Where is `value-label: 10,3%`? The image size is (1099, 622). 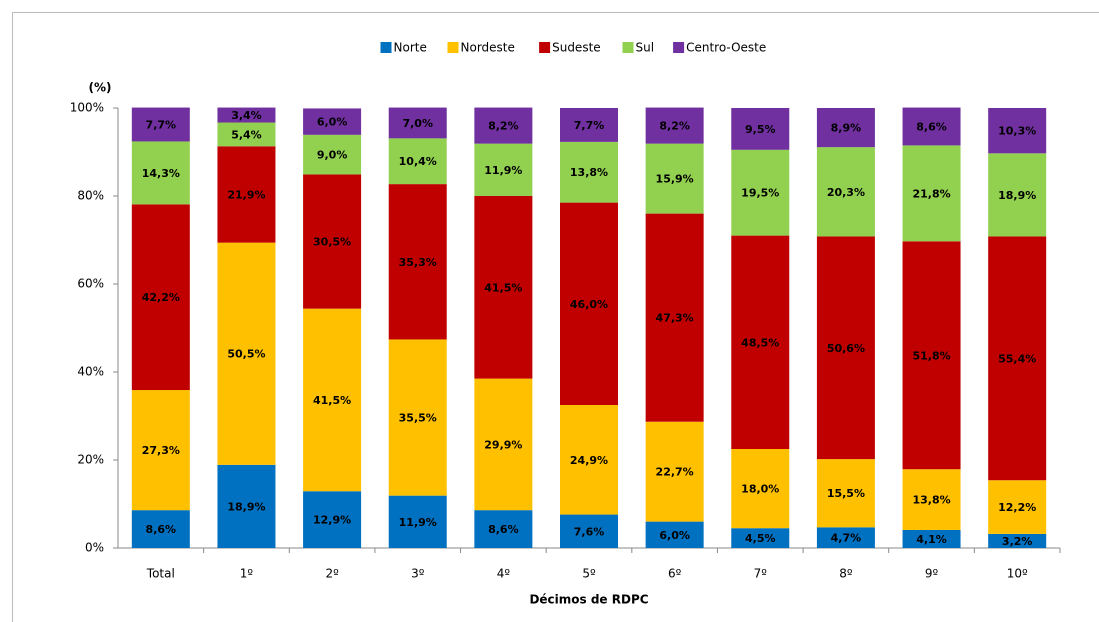
value-label: 10,3% is located at coordinates (1017, 131).